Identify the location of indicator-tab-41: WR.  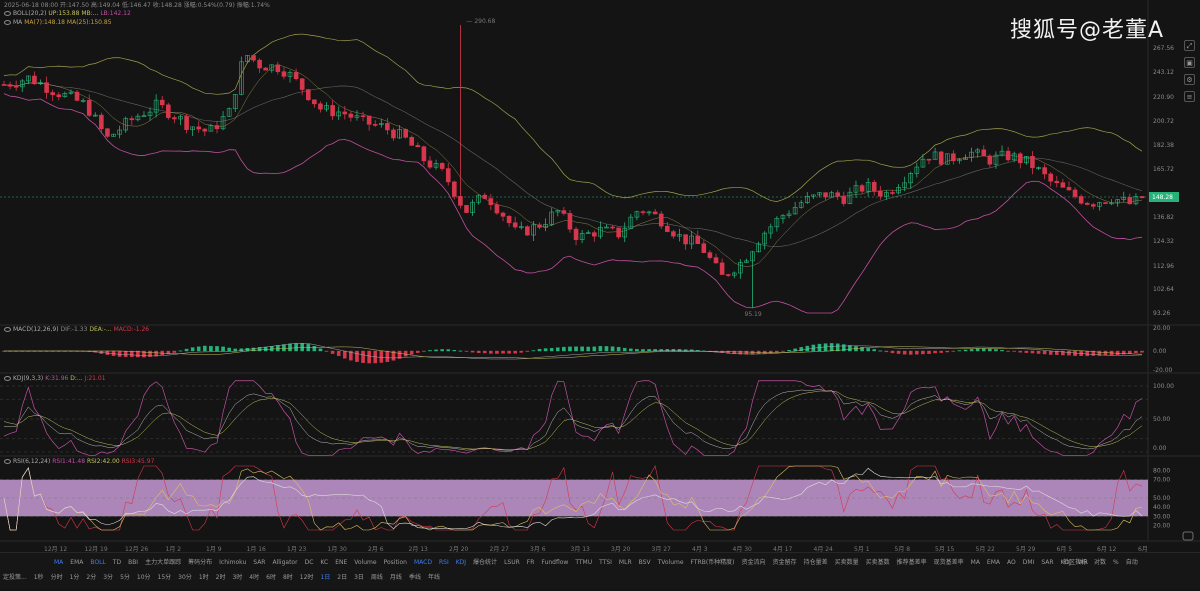
(1082, 562).